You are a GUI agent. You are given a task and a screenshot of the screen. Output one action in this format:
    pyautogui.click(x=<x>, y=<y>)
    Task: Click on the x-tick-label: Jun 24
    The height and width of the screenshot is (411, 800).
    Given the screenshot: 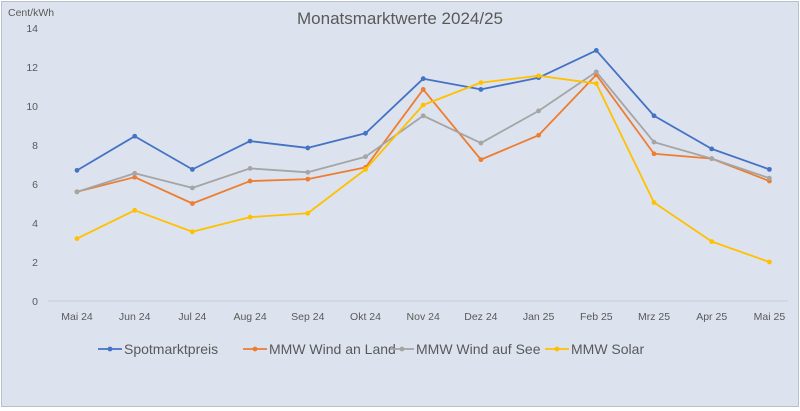 What is the action you would take?
    pyautogui.click(x=135, y=317)
    